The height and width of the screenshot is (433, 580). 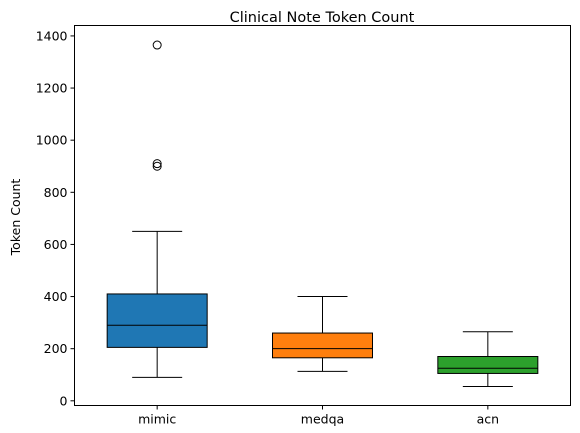 What do you see at coordinates (56, 244) in the screenshot?
I see `y-tick-label: 600` at bounding box center [56, 244].